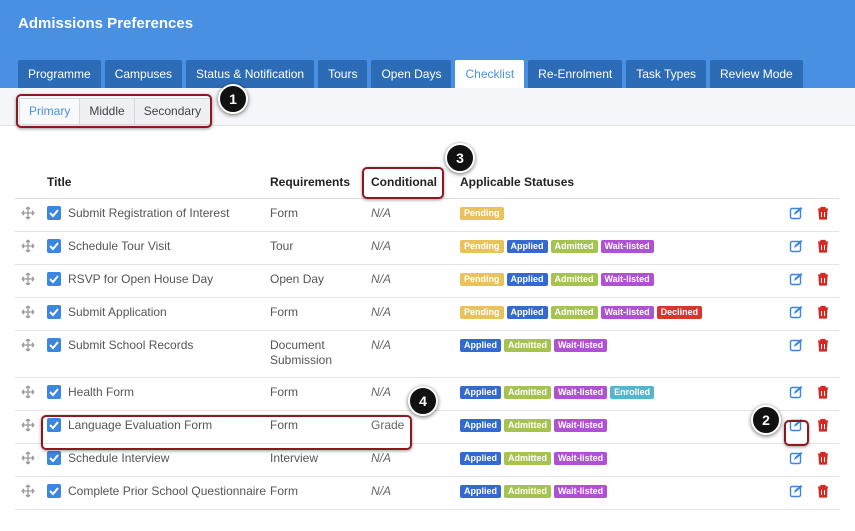 This screenshot has width=855, height=531. Describe the element at coordinates (59, 74) in the screenshot. I see `tab: Programme` at that location.